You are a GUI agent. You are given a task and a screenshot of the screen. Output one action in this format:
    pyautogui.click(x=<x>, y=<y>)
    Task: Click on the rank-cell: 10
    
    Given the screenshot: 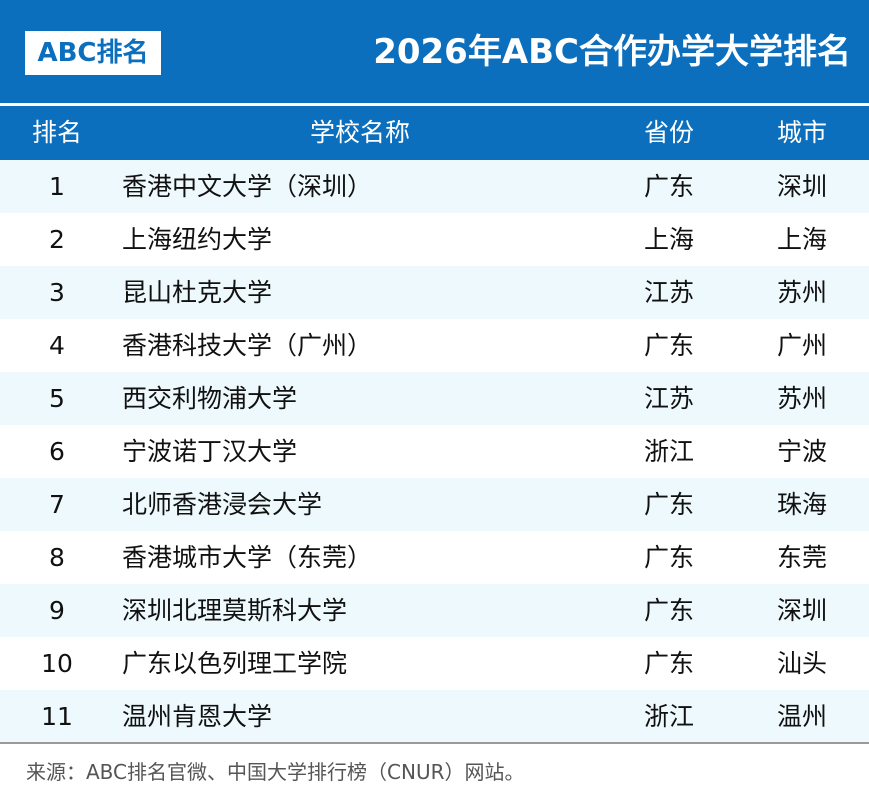 What is the action you would take?
    pyautogui.click(x=57, y=663)
    